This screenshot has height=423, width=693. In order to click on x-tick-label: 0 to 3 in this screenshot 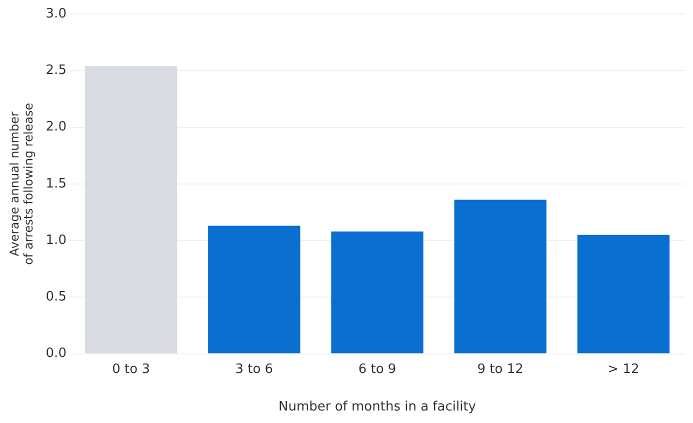, I will do `click(131, 369)`.